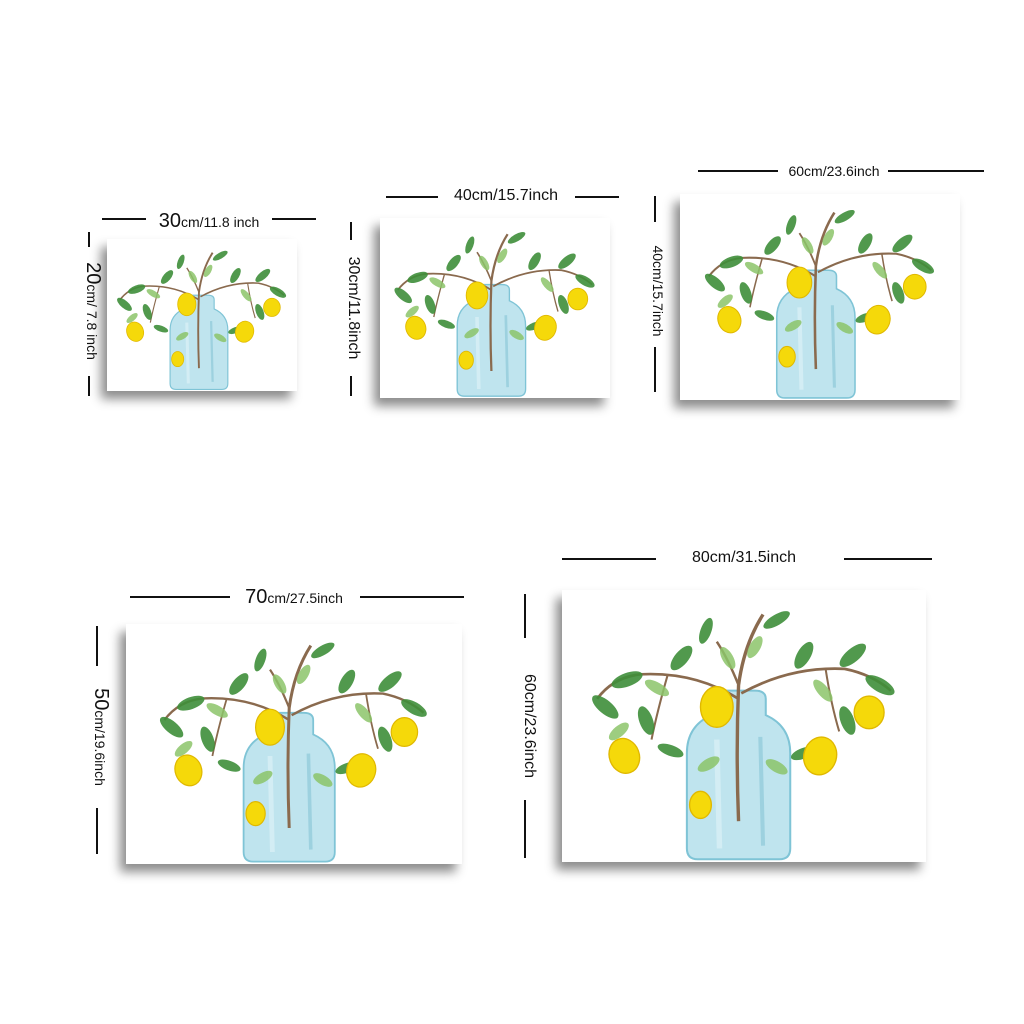  I want to click on canvas-60x40, so click(820, 297).